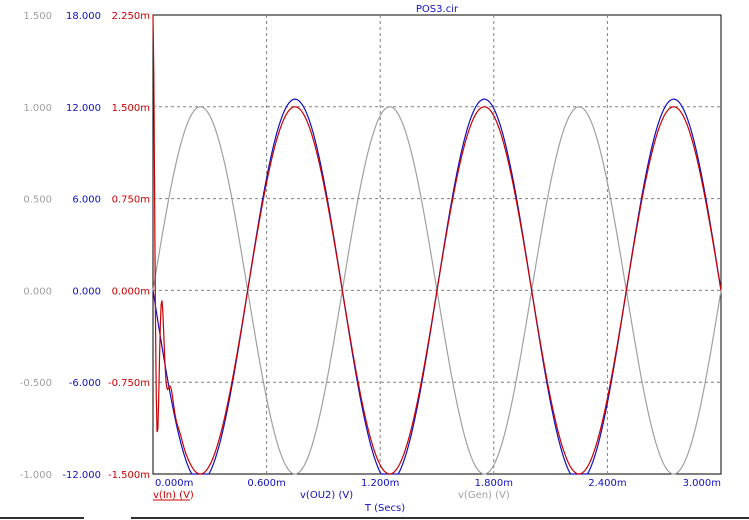  What do you see at coordinates (83, 16) in the screenshot?
I see `y-tick-label-ou2: 18.000` at bounding box center [83, 16].